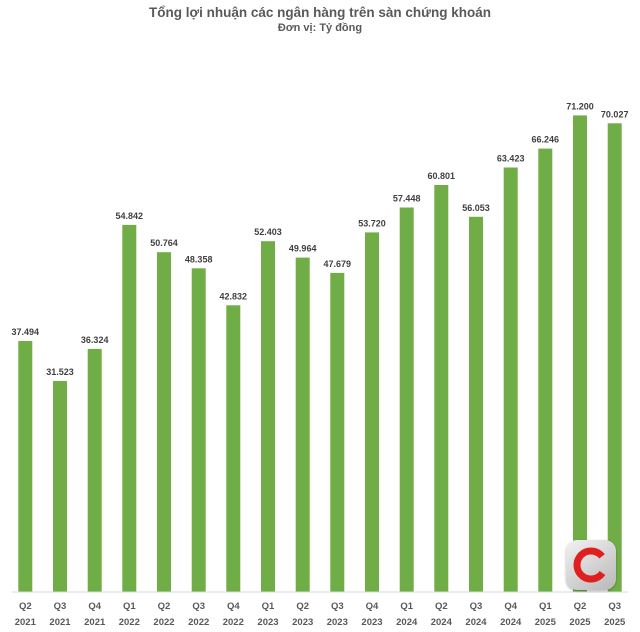  What do you see at coordinates (338, 264) in the screenshot?
I see `data-label: 47.679` at bounding box center [338, 264].